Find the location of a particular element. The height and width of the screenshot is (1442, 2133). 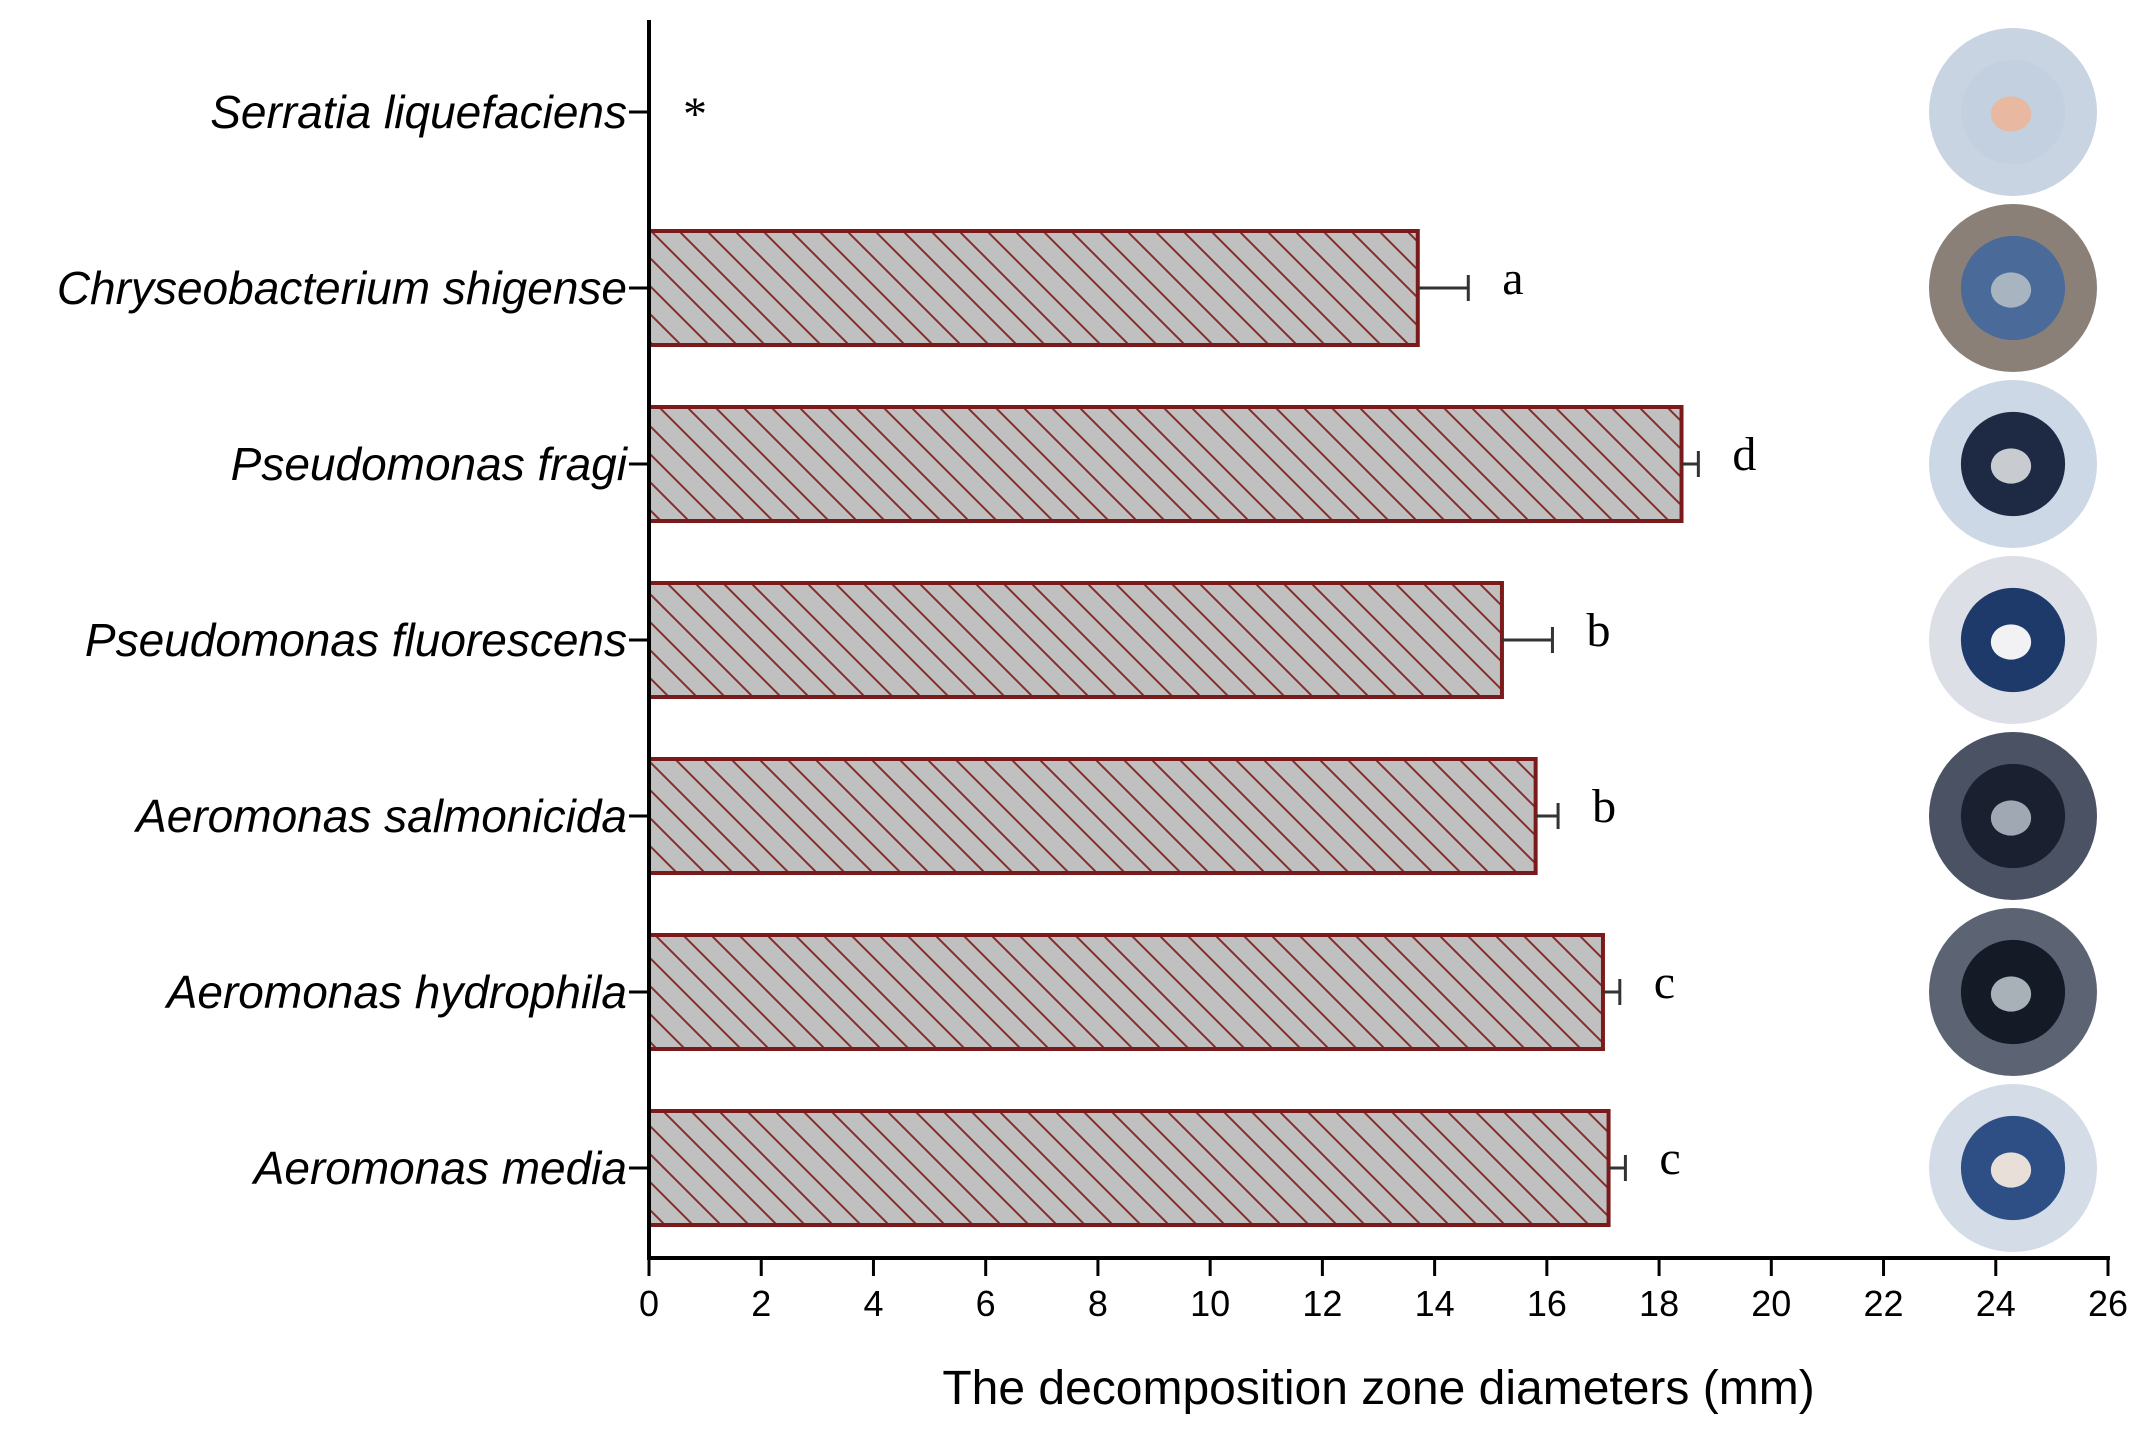

significance-label: a is located at coordinates (1512, 278).